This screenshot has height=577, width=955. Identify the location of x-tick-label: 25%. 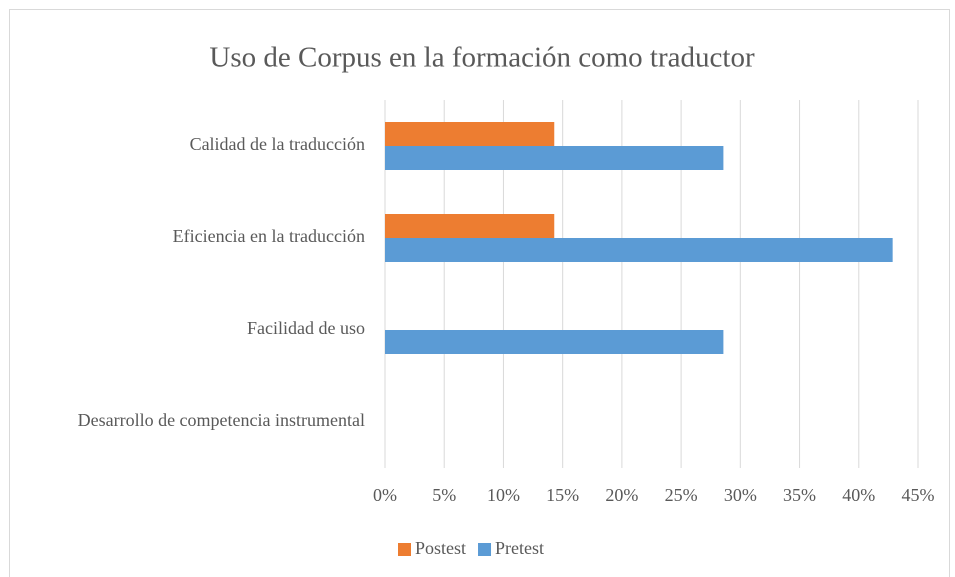
(681, 495).